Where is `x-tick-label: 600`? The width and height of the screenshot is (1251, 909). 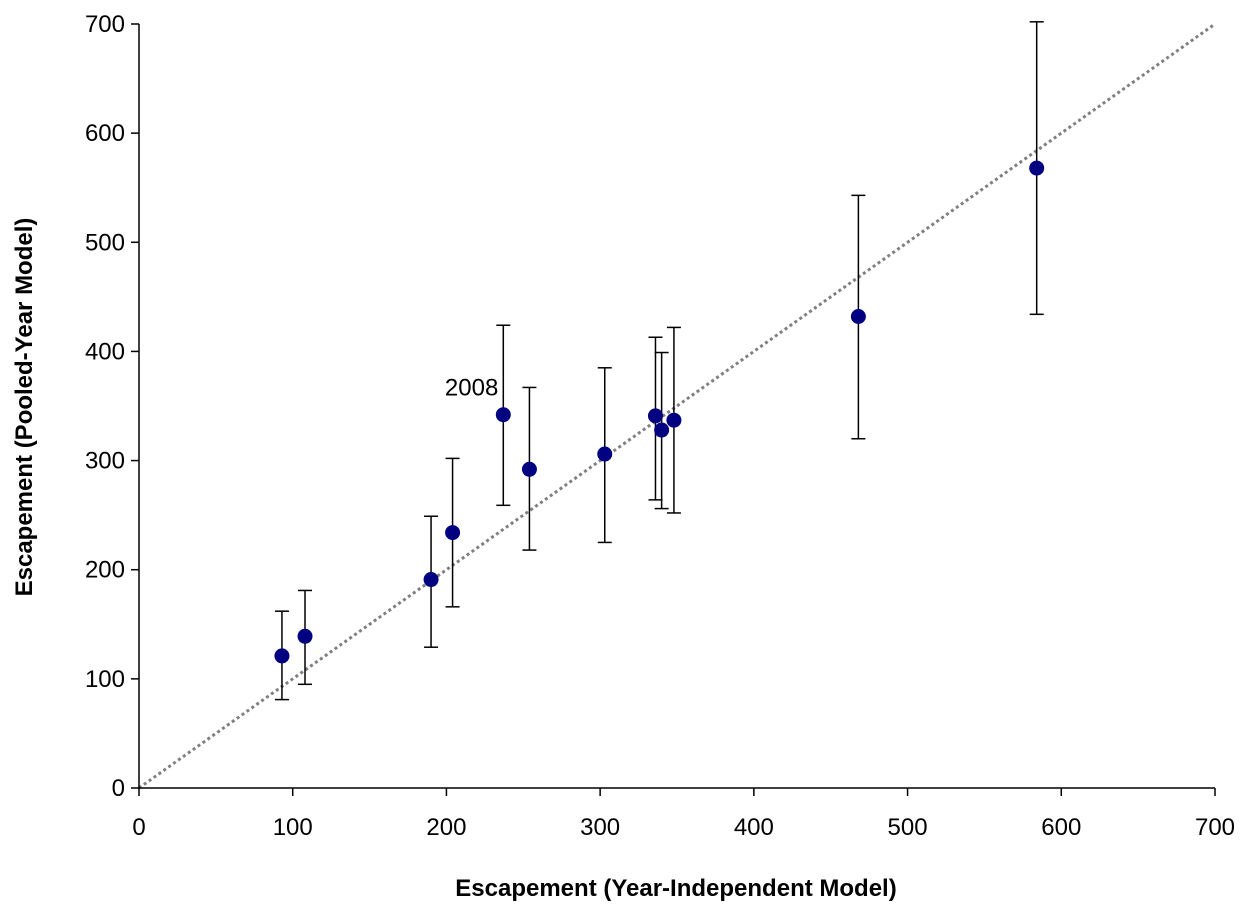 x-tick-label: 600 is located at coordinates (1061, 827).